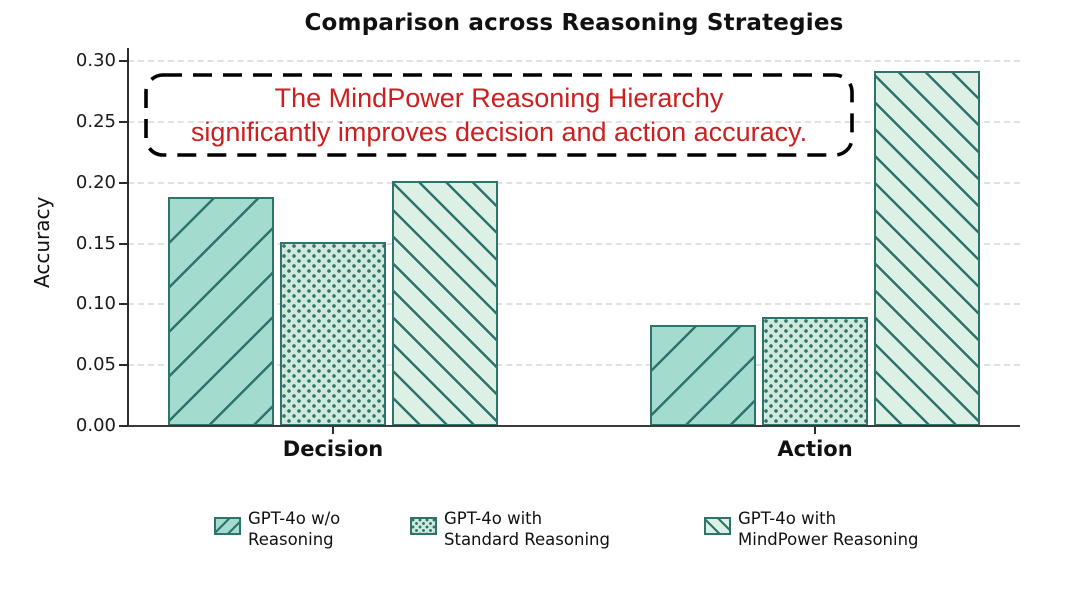 This screenshot has height=589, width=1080. Describe the element at coordinates (95, 60) in the screenshot. I see `y-tick-label: 0.30` at that location.